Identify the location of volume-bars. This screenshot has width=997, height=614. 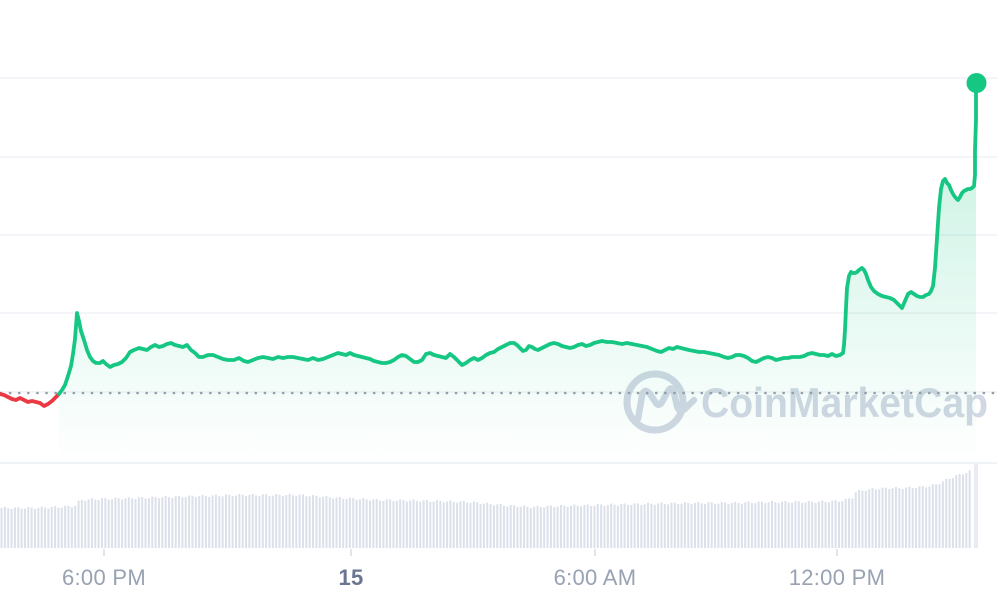
(489, 506).